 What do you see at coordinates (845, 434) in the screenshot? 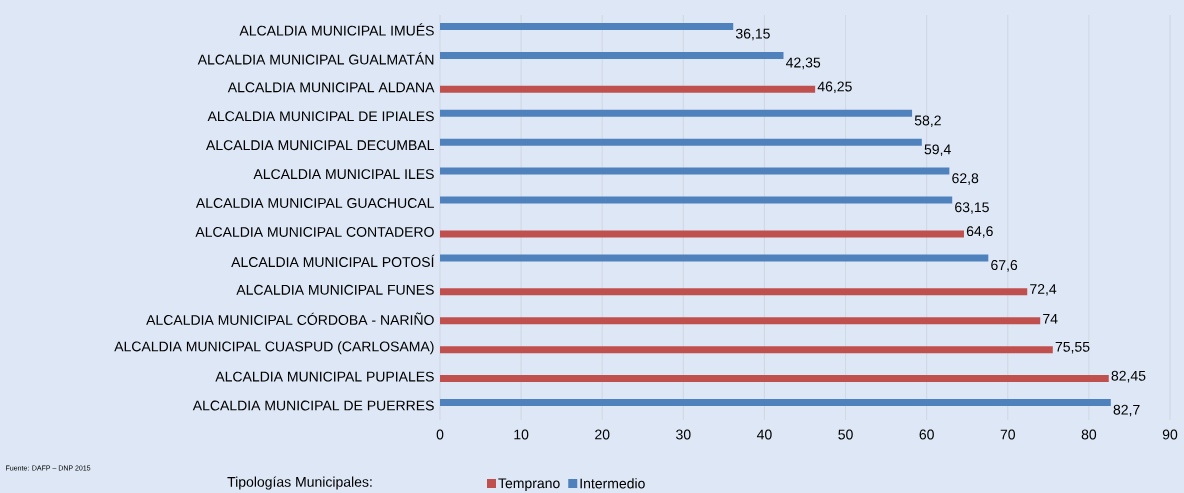
I see `x-tick-label: 50` at bounding box center [845, 434].